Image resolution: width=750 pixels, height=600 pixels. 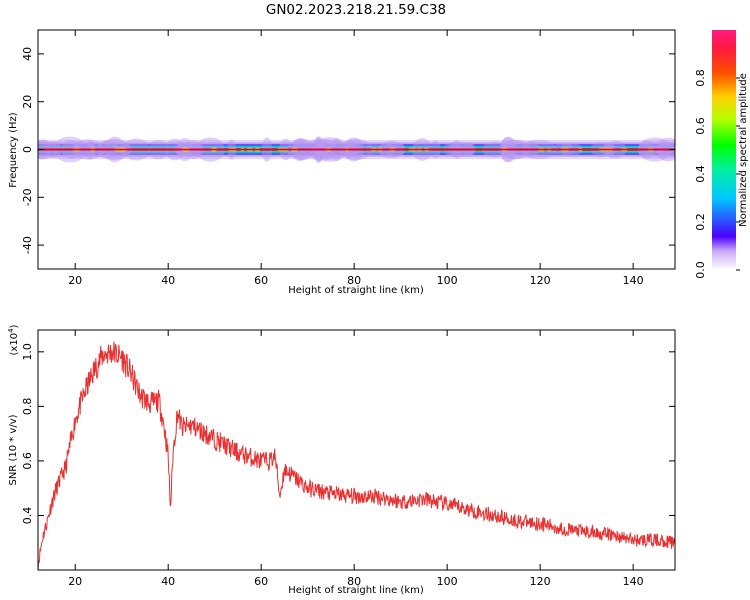 What do you see at coordinates (700, 78) in the screenshot?
I see `colorbar-tick-label: 0.8` at bounding box center [700, 78].